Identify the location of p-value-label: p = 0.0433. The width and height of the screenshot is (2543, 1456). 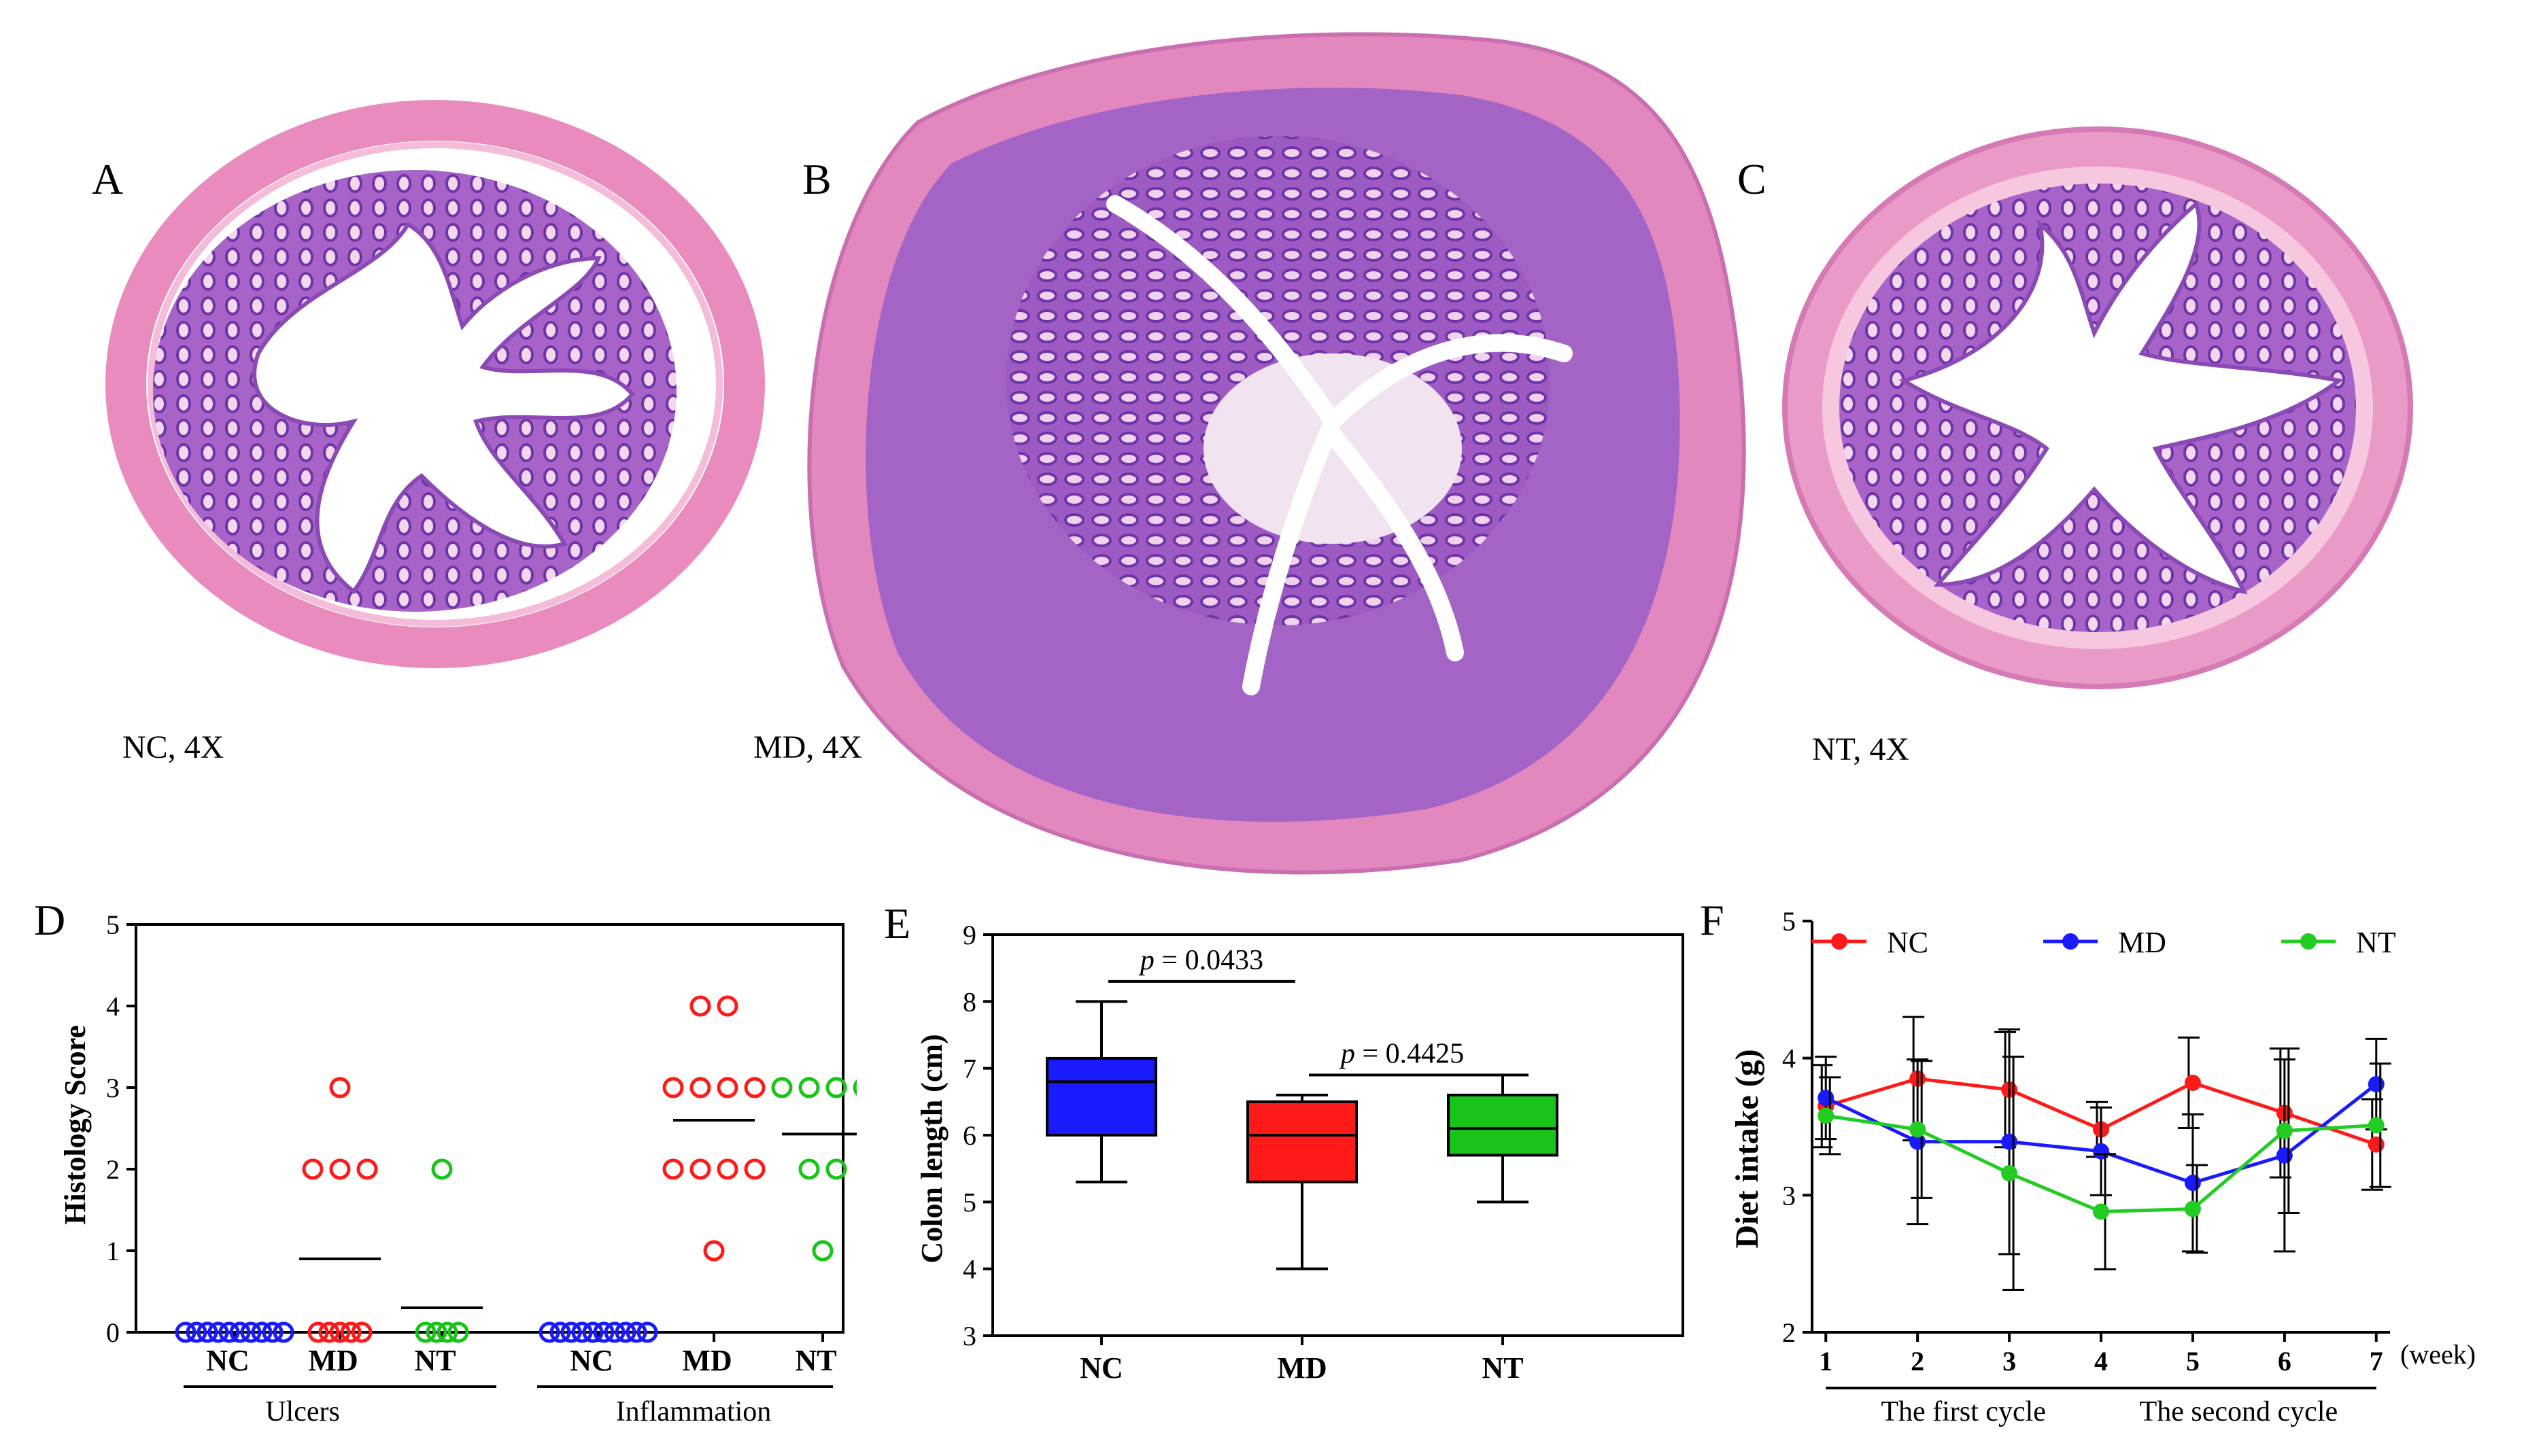
(1200, 961).